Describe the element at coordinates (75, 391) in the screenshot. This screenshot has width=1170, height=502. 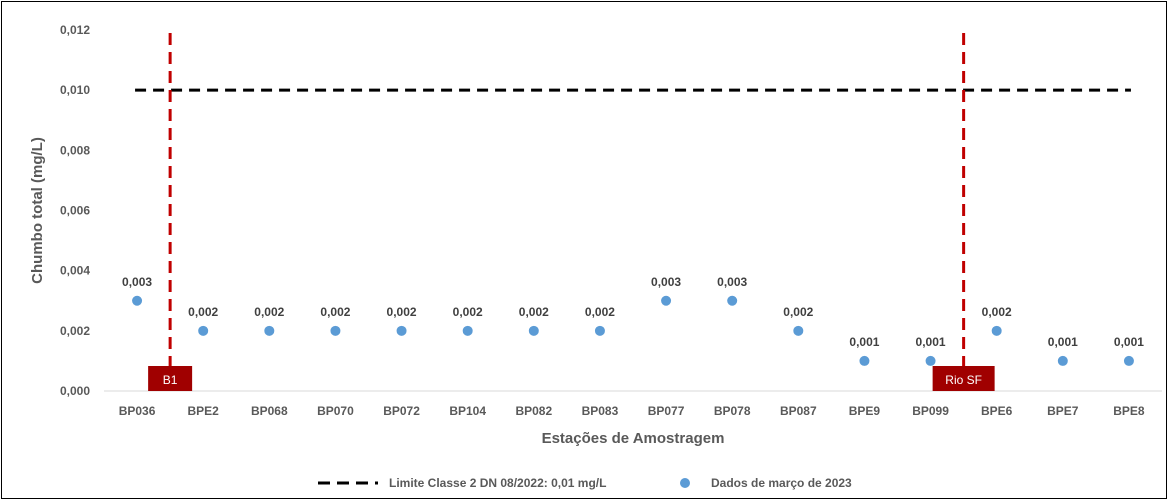
I see `y-tick-label: 0,000` at that location.